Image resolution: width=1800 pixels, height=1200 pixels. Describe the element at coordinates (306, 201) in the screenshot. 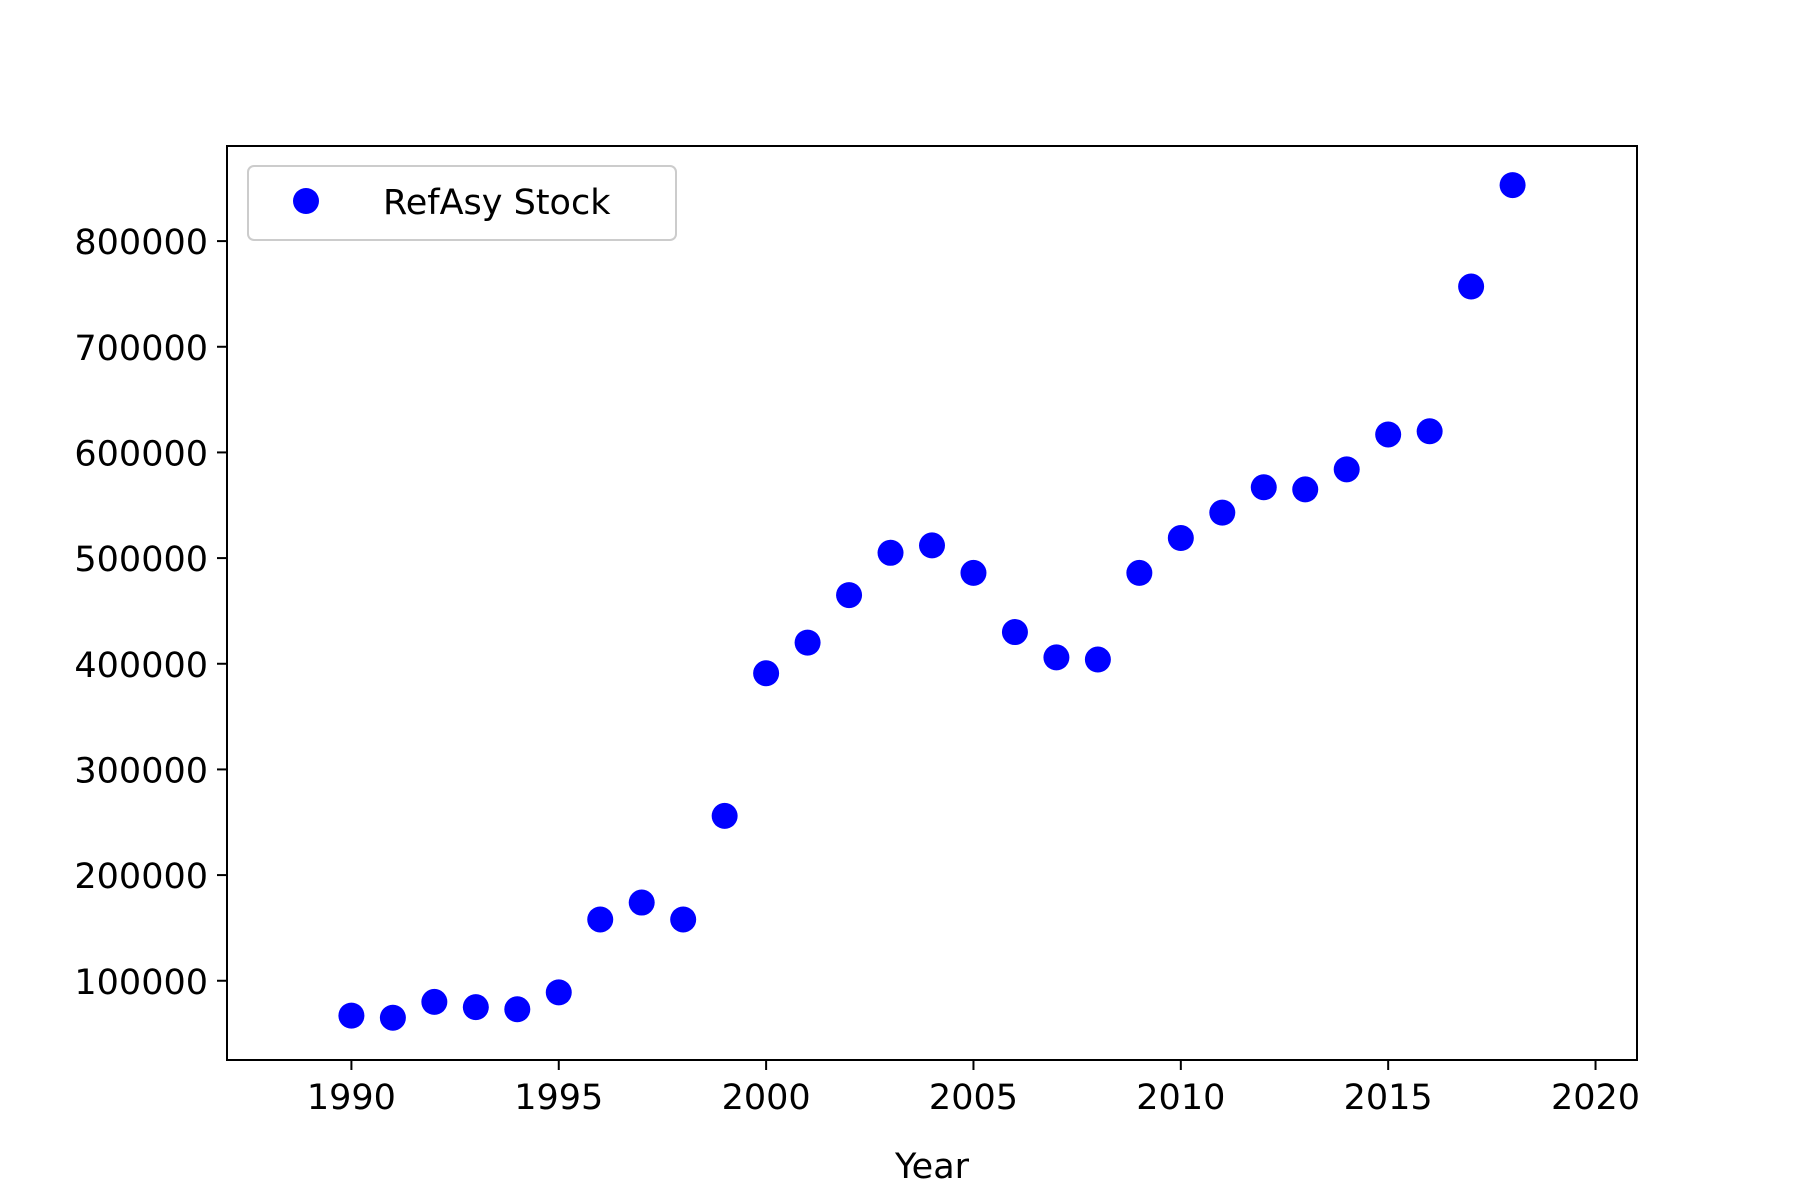

I see `legend-marker` at that location.